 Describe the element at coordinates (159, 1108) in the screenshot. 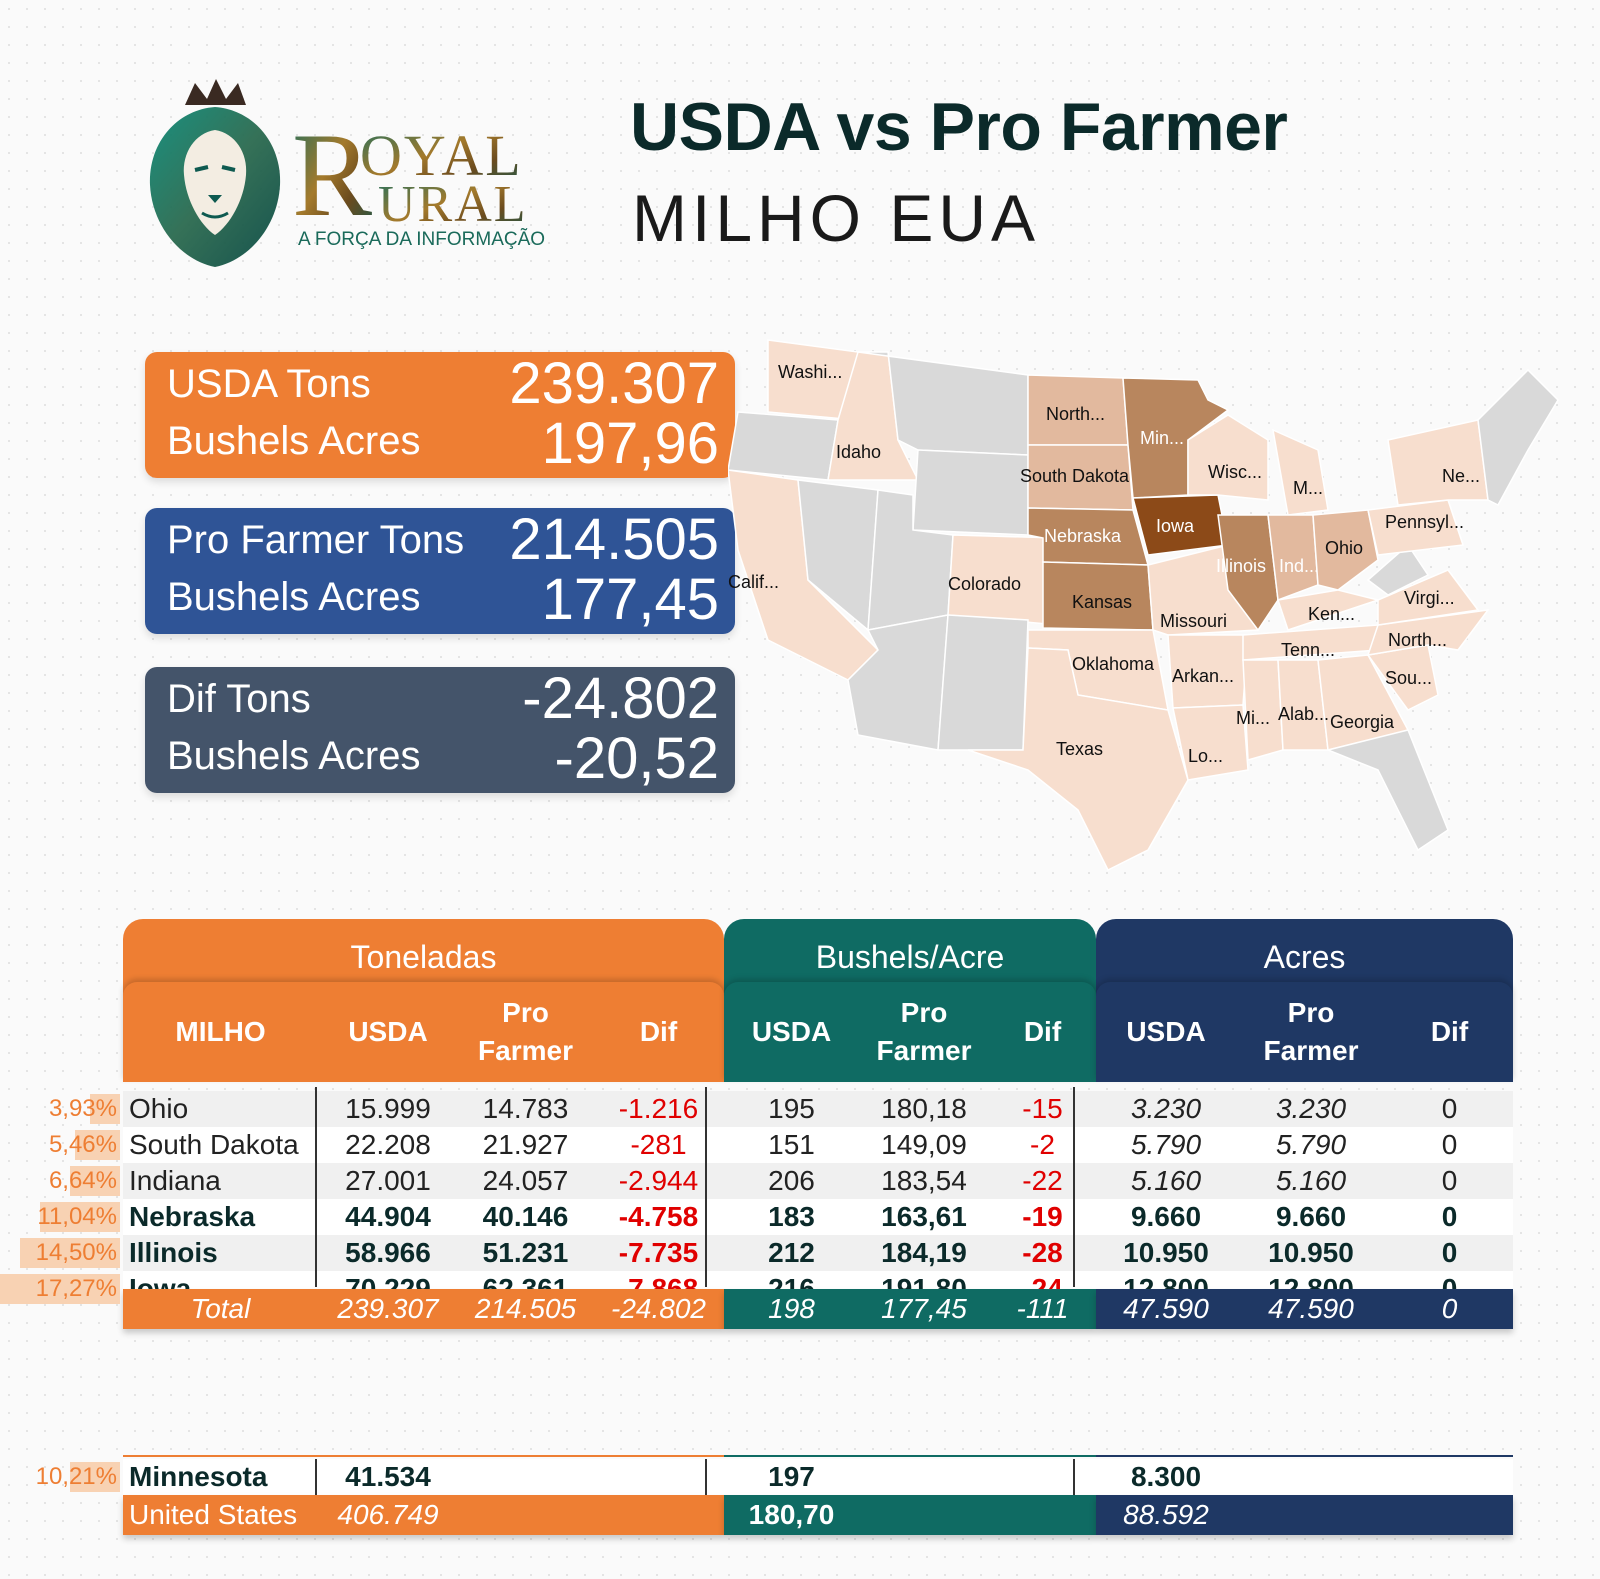

I see `row-state-name: Ohio` at that location.